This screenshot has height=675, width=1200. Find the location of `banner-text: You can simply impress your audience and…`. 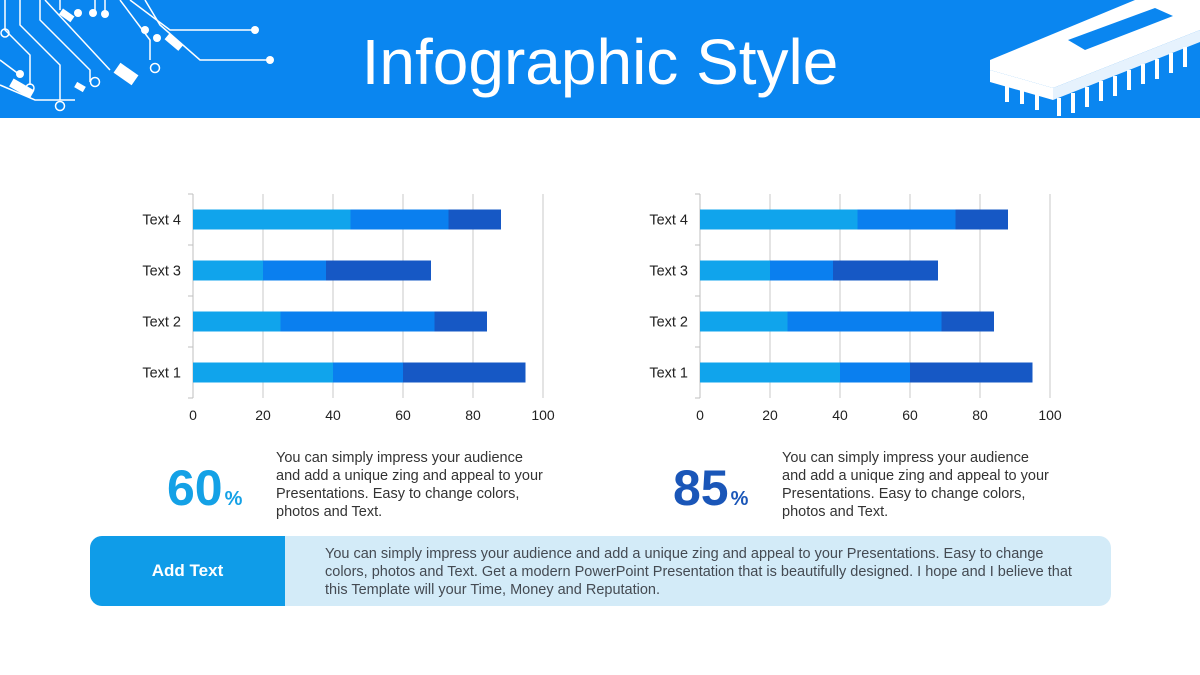

banner-text: You can simply impress your audience and… is located at coordinates (698, 572).